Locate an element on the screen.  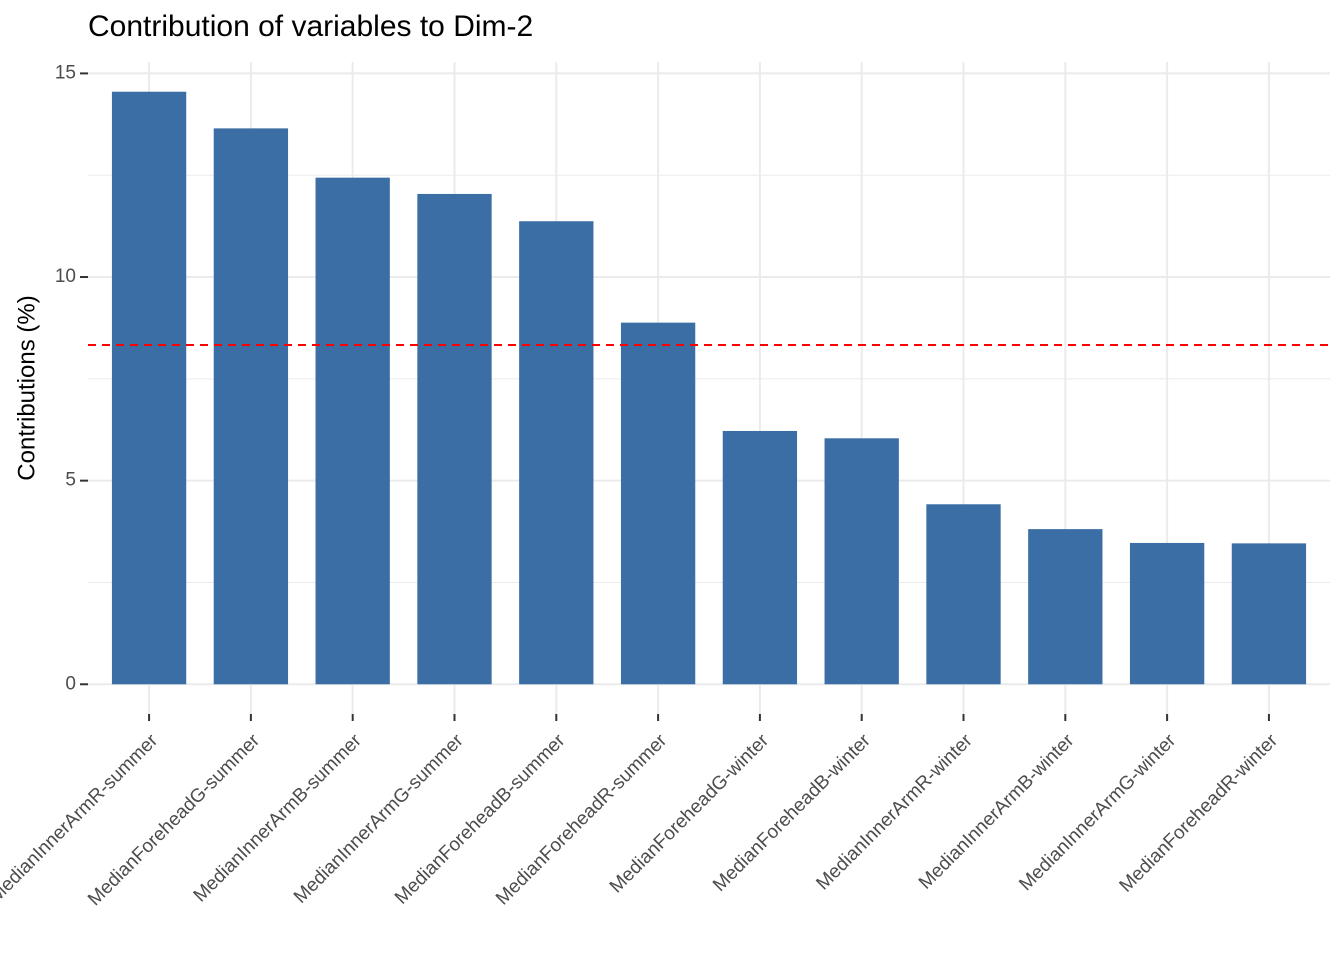
y-tick-label: 0 is located at coordinates (70, 683).